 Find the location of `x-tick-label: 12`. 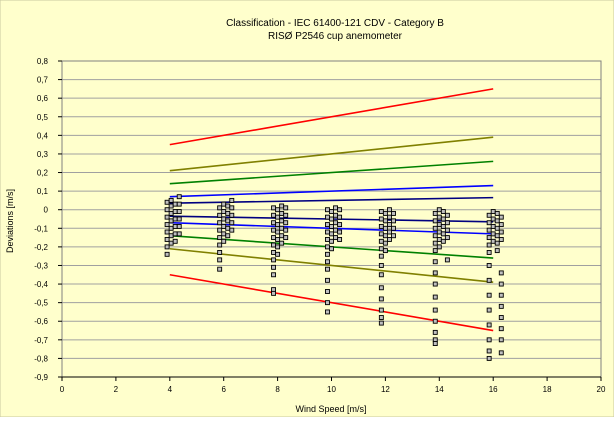

x-tick-label: 12 is located at coordinates (385, 389).